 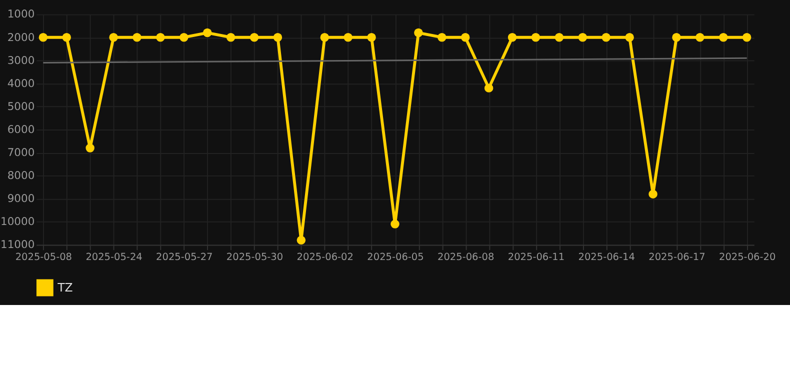 I want to click on x-tick-label: 2025-05-30, so click(x=255, y=257).